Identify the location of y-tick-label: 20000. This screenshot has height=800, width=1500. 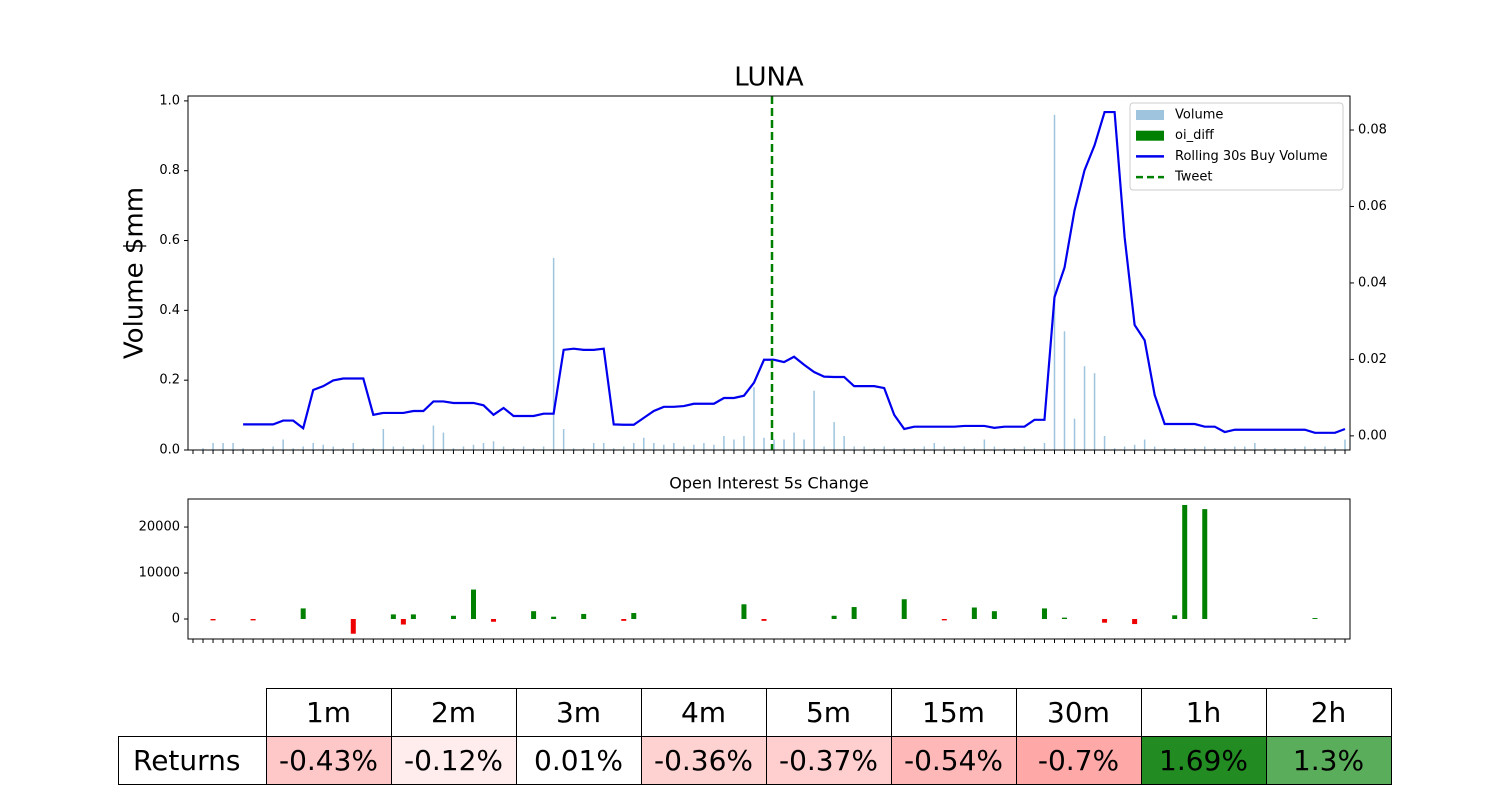
(159, 527).